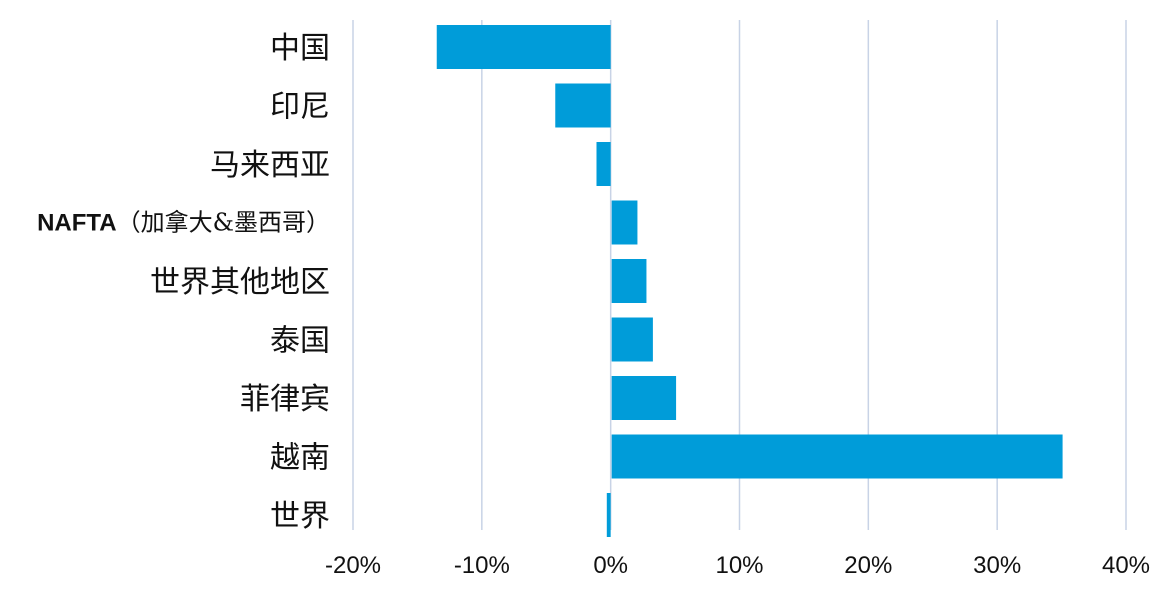  I want to click on x-tick-label: -20%, so click(353, 565).